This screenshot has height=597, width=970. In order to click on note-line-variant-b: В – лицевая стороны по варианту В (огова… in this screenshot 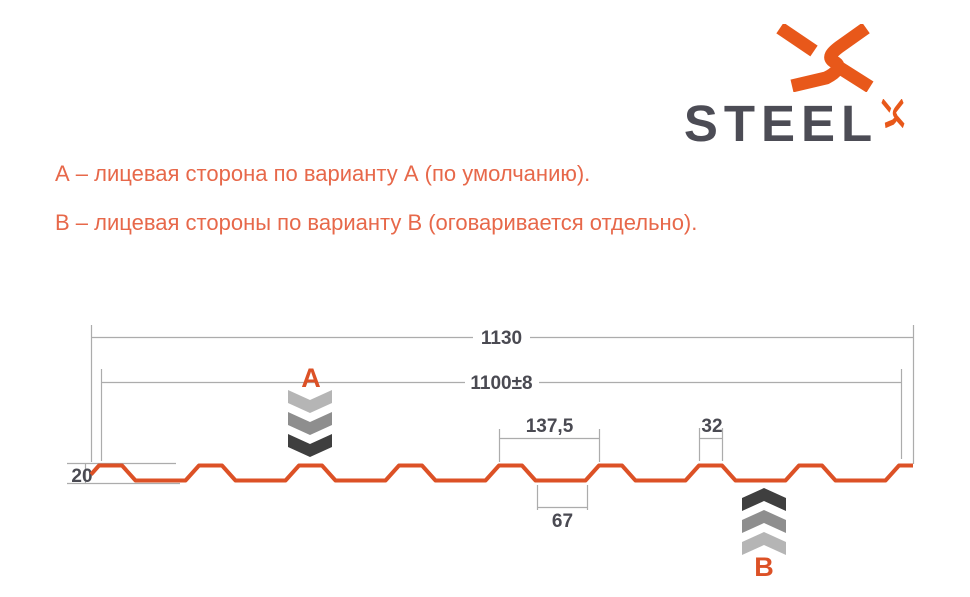, I will do `click(376, 222)`.